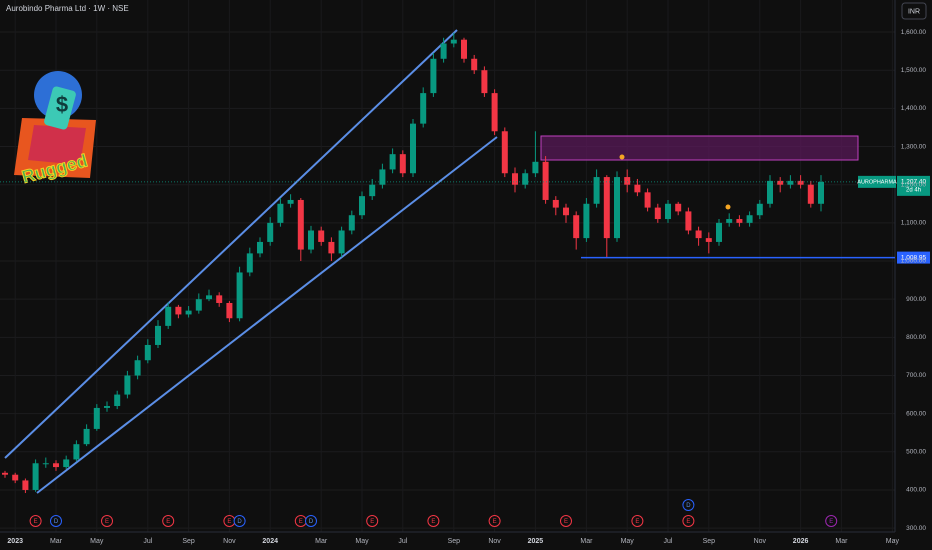  I want to click on symbol-label: AUROPHARMA, so click(877, 182).